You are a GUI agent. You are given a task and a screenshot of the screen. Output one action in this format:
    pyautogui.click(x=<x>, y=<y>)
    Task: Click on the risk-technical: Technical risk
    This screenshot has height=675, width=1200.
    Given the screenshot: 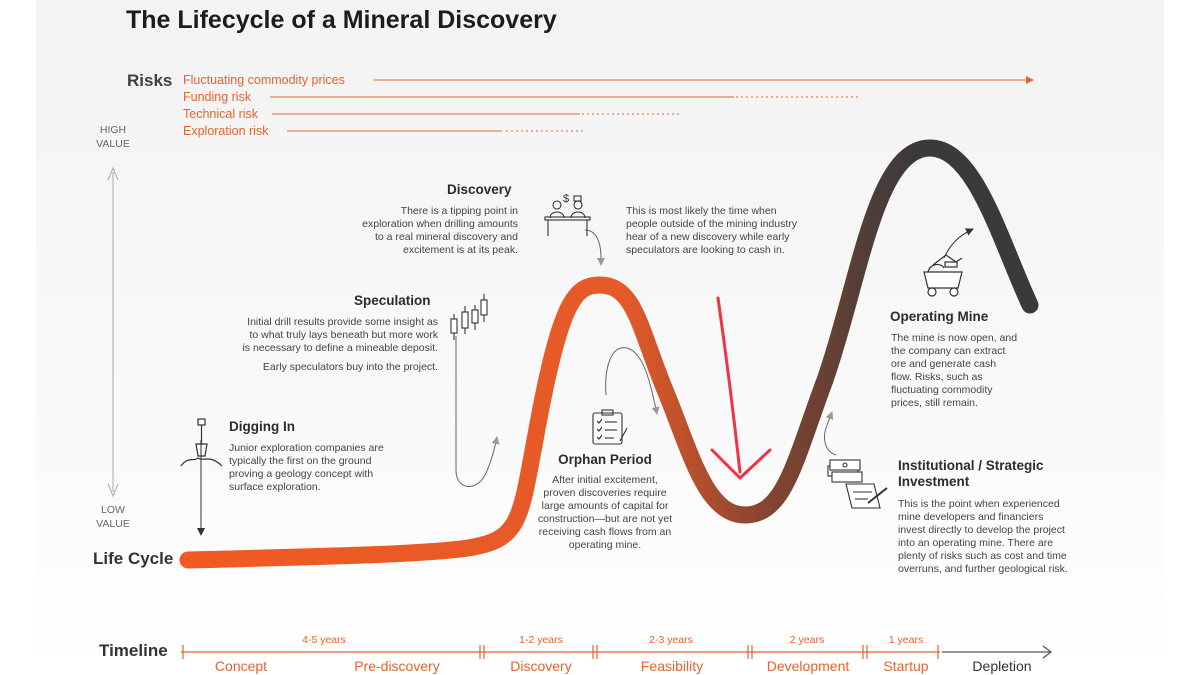 What is the action you would take?
    pyautogui.click(x=221, y=114)
    